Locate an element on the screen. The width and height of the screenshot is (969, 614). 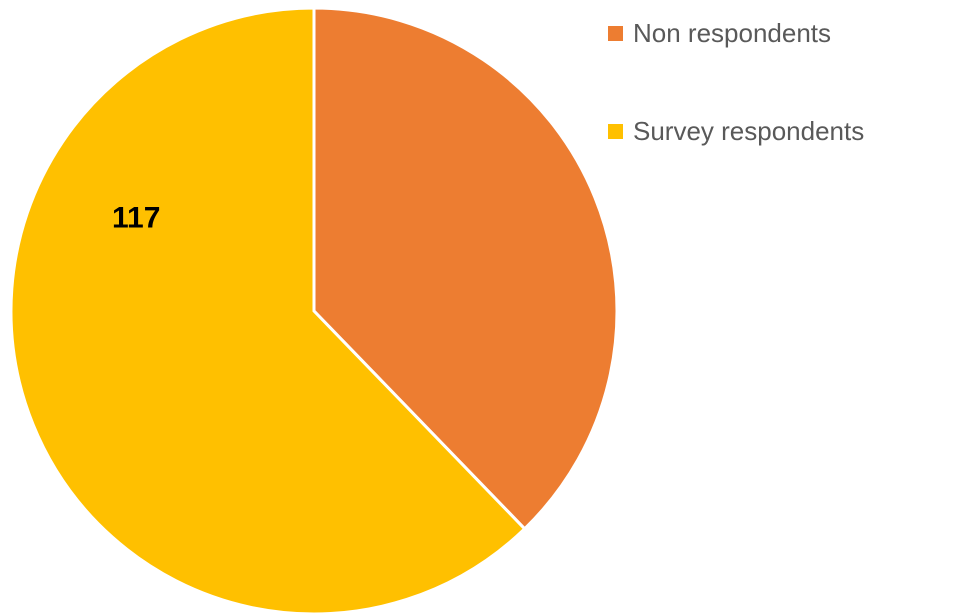
data-label-survey-respondents: 117 is located at coordinates (136, 217).